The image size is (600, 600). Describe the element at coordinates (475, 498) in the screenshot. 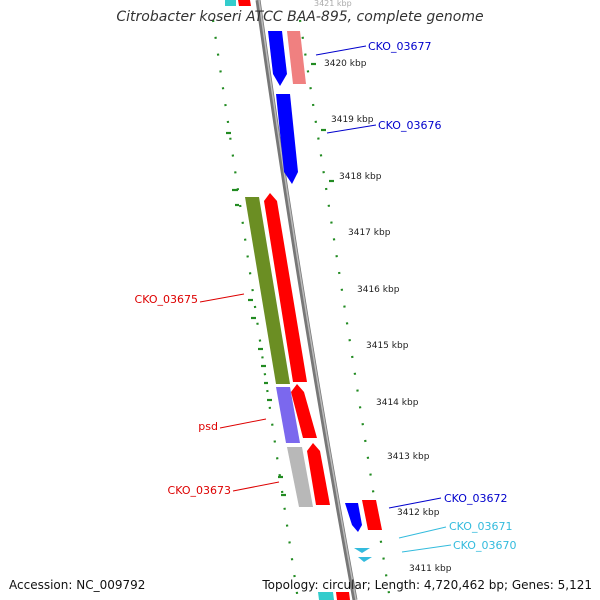

I see `gene-label-cko-03672: CKO_03672` at that location.